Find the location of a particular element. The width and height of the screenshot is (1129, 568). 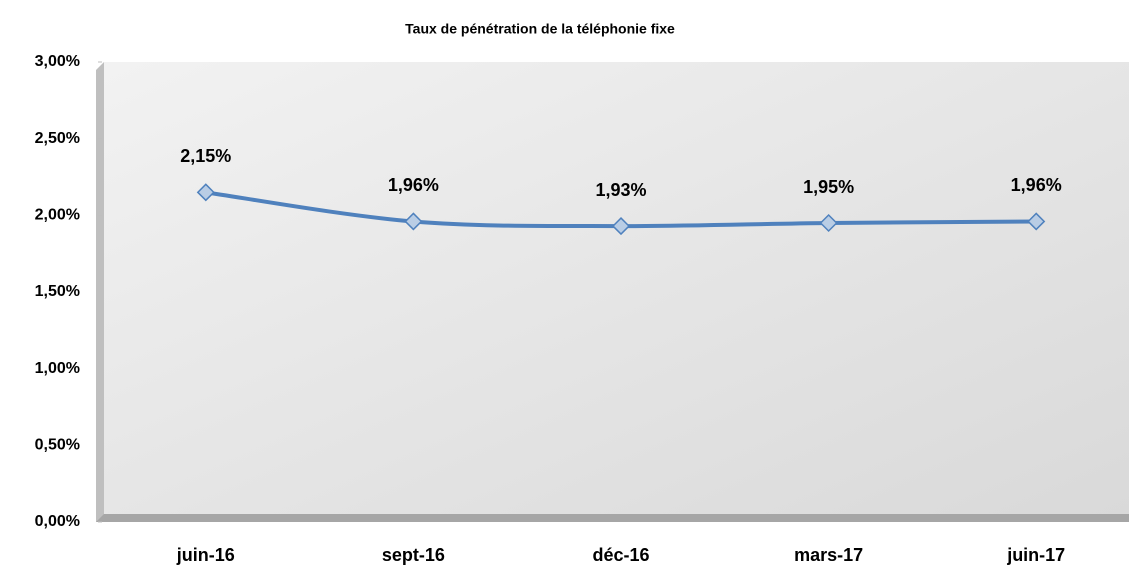

x-tick-label: juin-17 is located at coordinates (1035, 555).